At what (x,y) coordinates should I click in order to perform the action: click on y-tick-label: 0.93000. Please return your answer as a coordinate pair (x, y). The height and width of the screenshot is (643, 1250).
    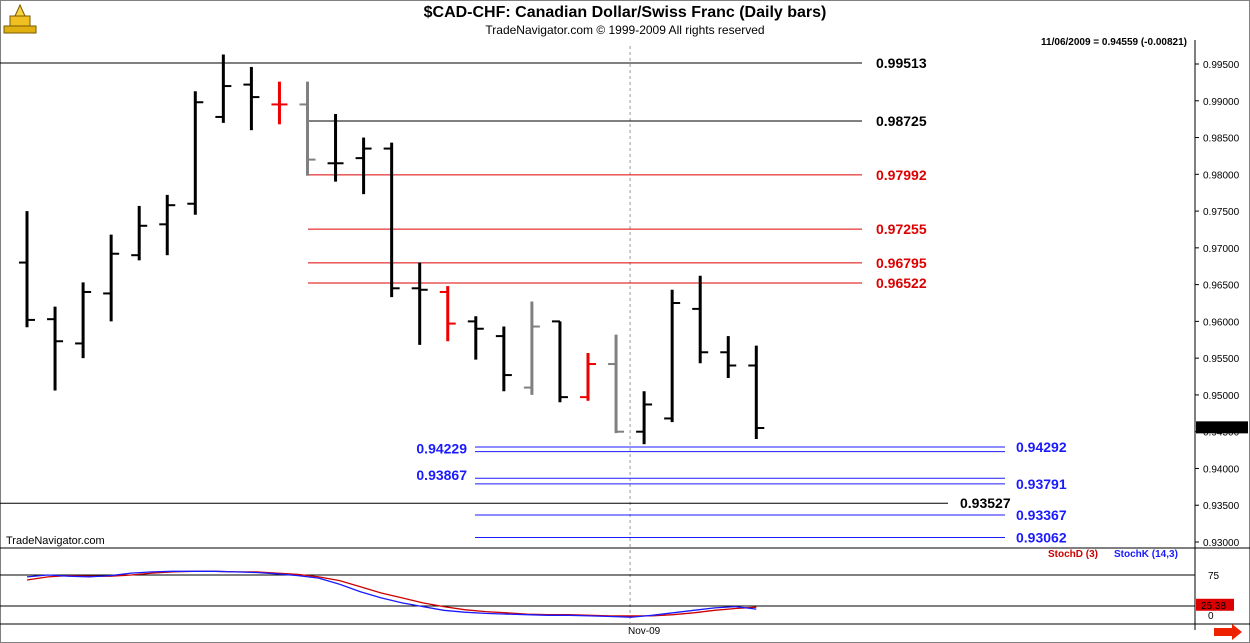
    Looking at the image, I should click on (1221, 543).